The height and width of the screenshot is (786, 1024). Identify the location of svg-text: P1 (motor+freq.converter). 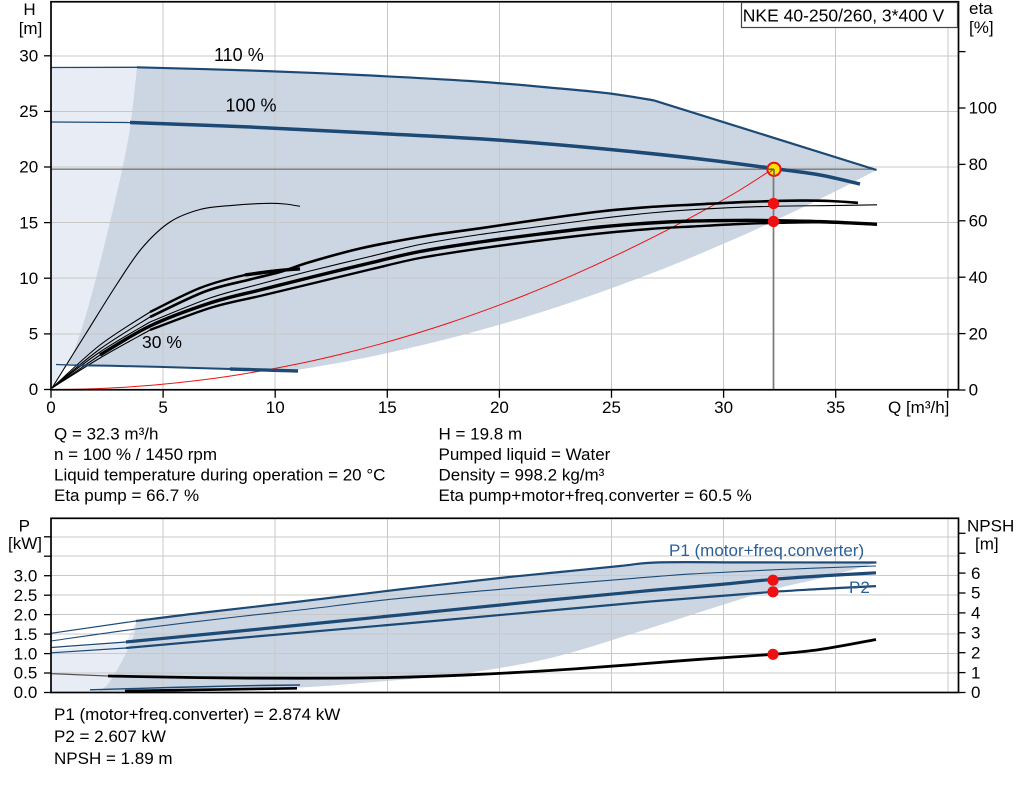
(766, 550).